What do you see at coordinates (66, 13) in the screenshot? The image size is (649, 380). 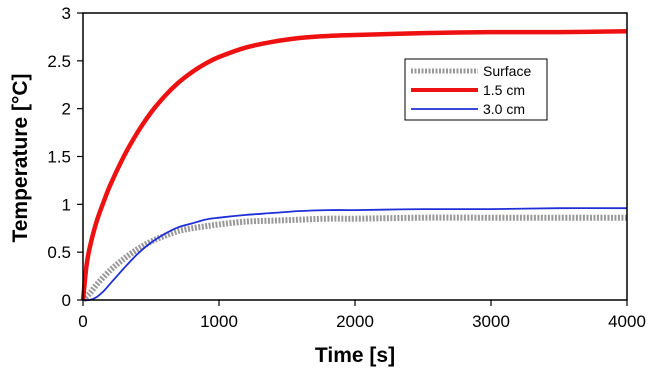 I see `y-tick-label: 3` at bounding box center [66, 13].